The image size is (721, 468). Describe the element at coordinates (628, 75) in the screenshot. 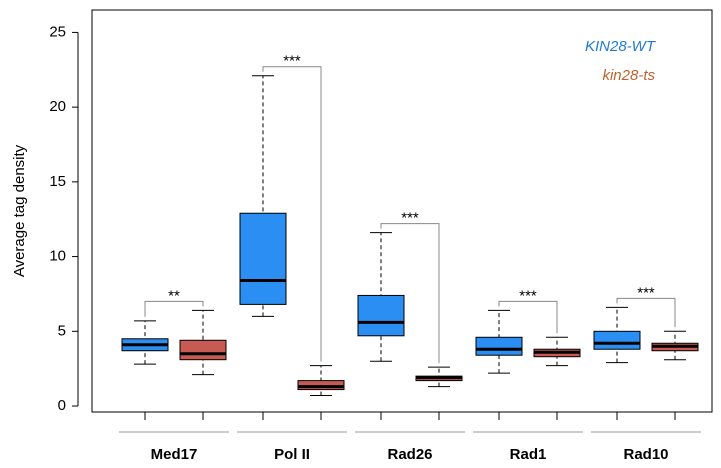

I see `legend-entry: kin28-ts` at that location.